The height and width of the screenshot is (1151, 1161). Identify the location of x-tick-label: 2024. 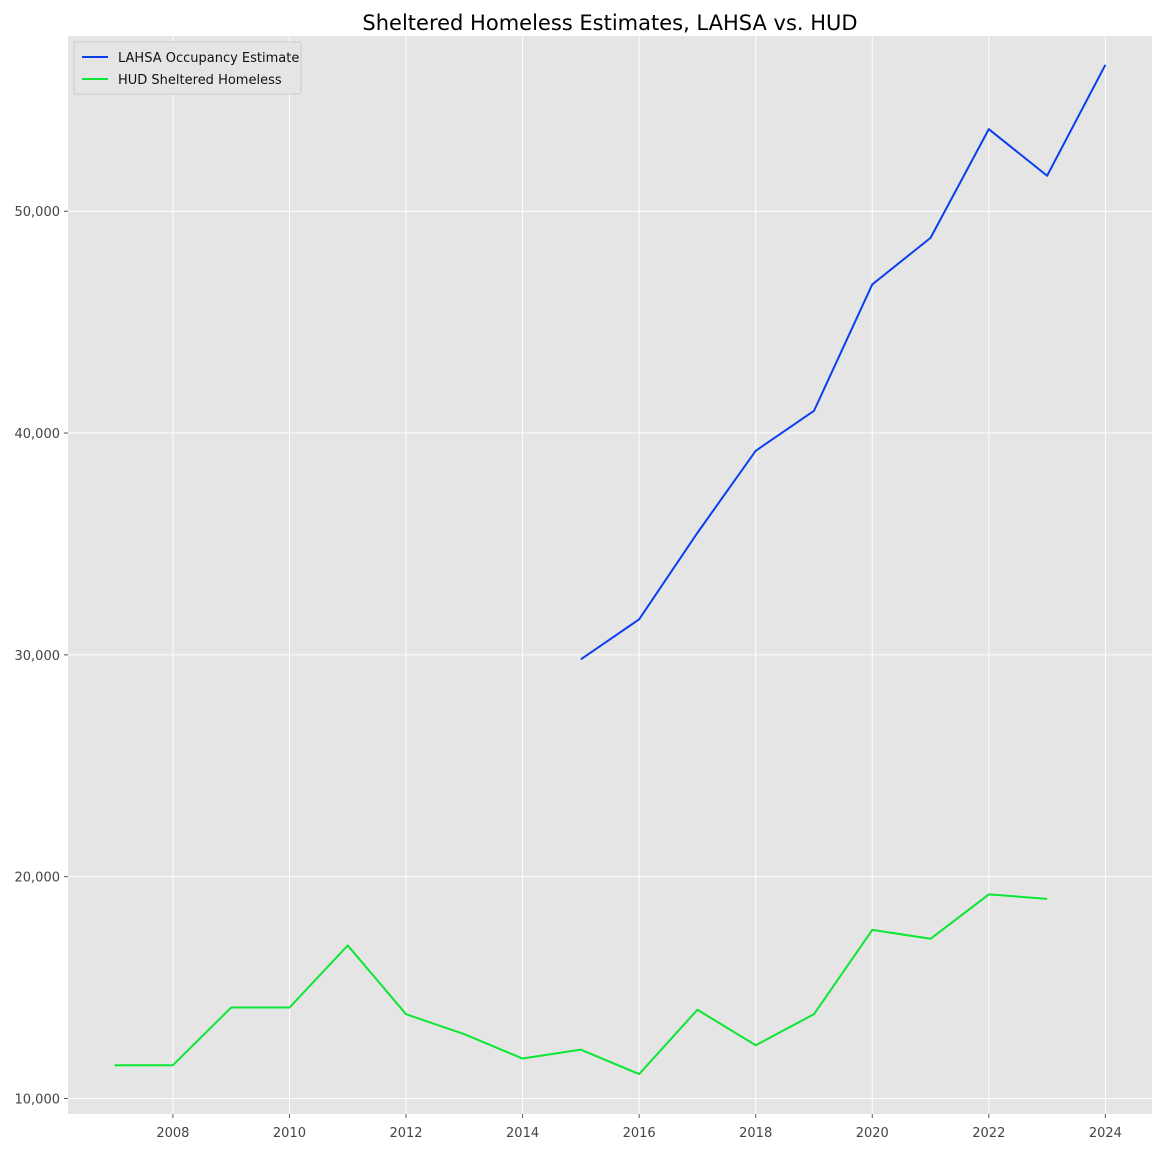
(1105, 1133).